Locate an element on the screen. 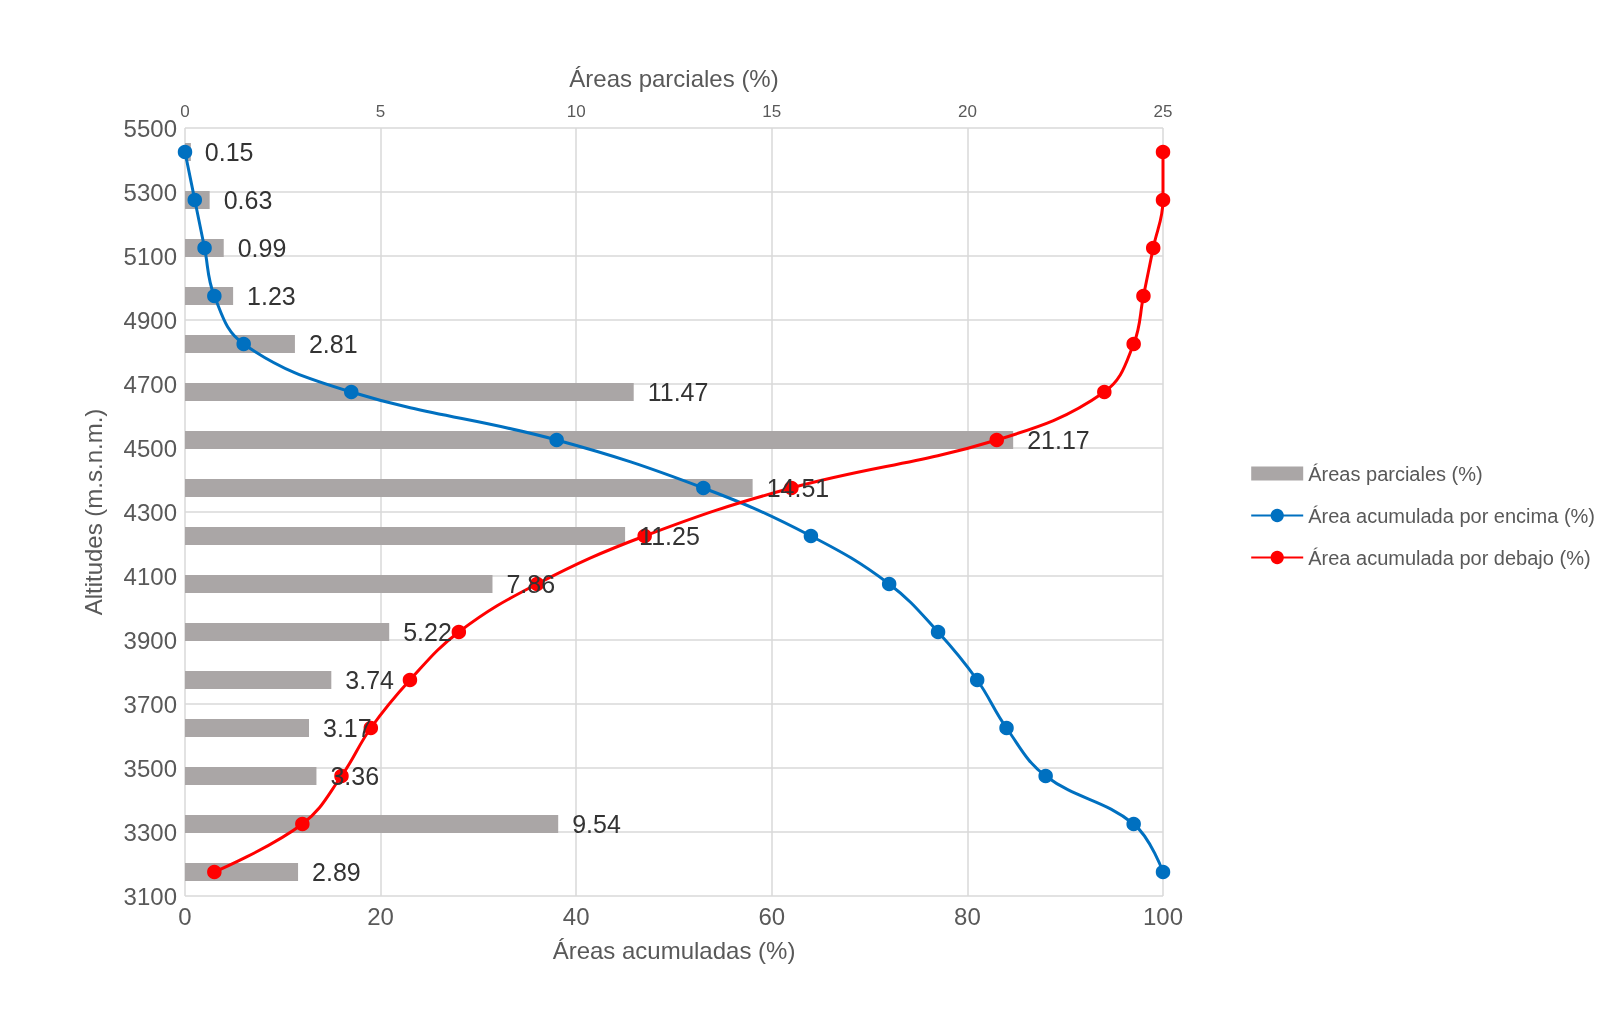 This screenshot has height=1031, width=1610. x2-axis-title: Áreas parciales (%) is located at coordinates (674, 78).